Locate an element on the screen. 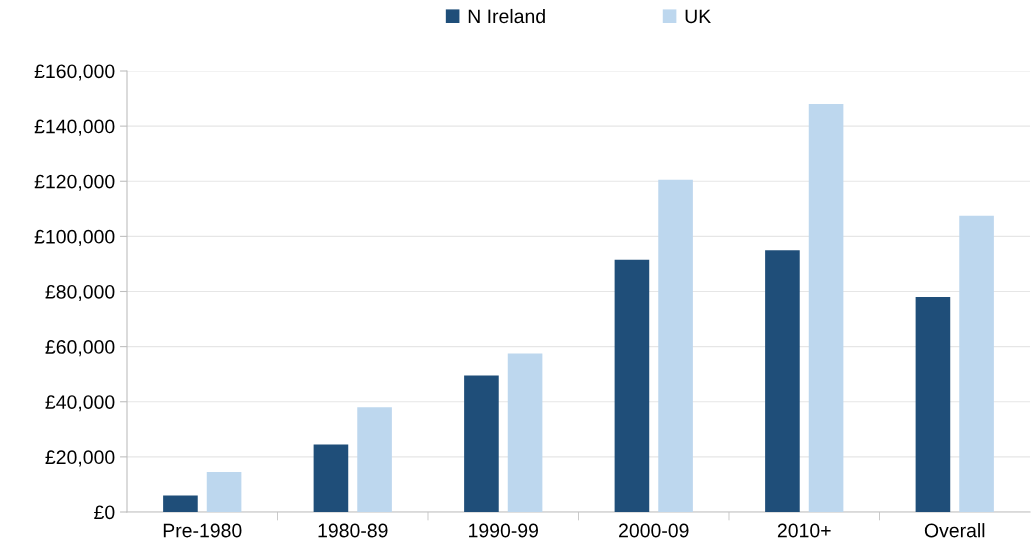 The image size is (1033, 555). y-tick-label: £40,000 is located at coordinates (80, 403).